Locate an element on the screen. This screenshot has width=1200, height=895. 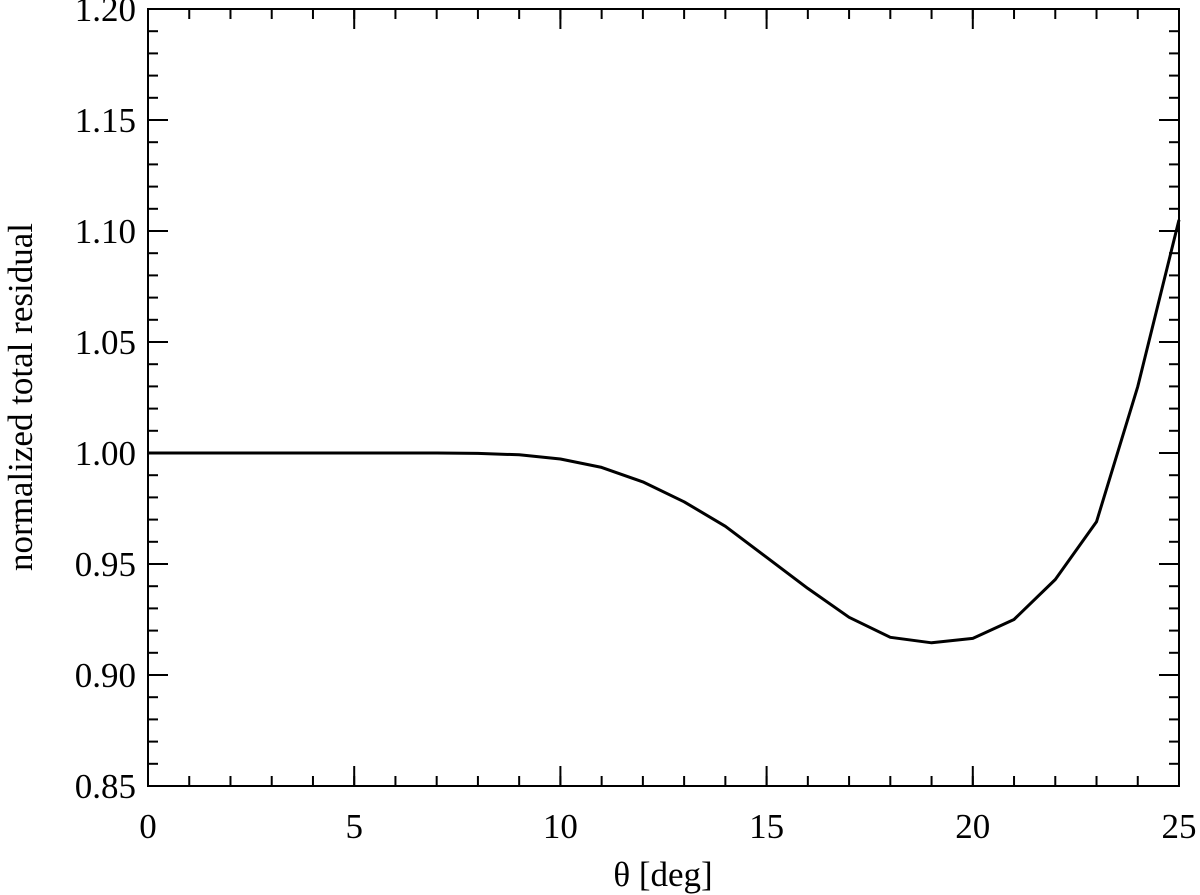
y-tick-label: 0.85 is located at coordinates (105, 786).